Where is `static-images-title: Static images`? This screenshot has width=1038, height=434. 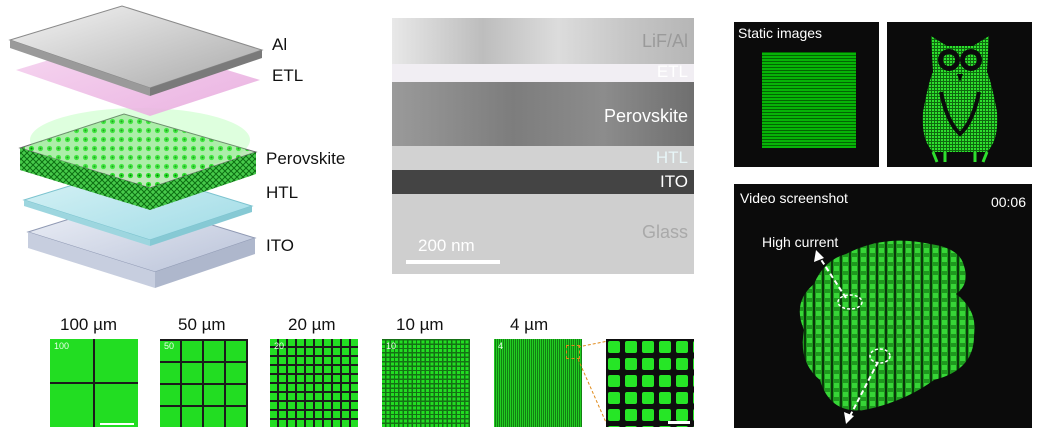
static-images-title: Static images is located at coordinates (780, 33).